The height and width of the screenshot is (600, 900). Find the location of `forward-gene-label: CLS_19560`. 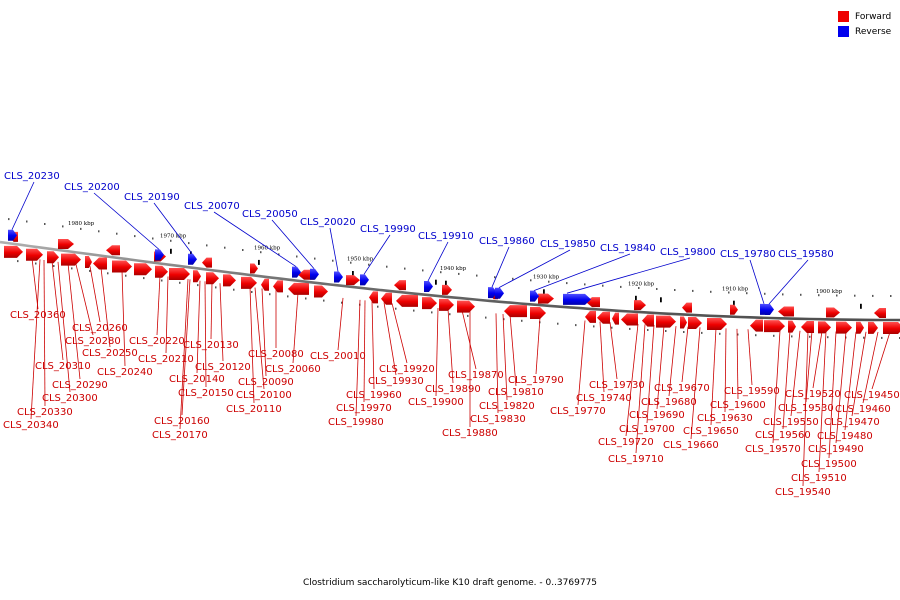

forward-gene-label: CLS_19560 is located at coordinates (783, 435).